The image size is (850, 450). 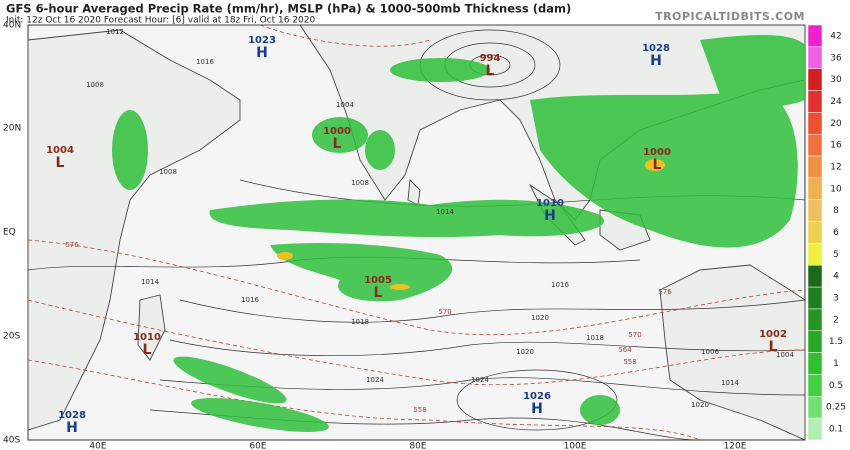 What do you see at coordinates (836, 102) in the screenshot?
I see `colorbar-label: 24` at bounding box center [836, 102].